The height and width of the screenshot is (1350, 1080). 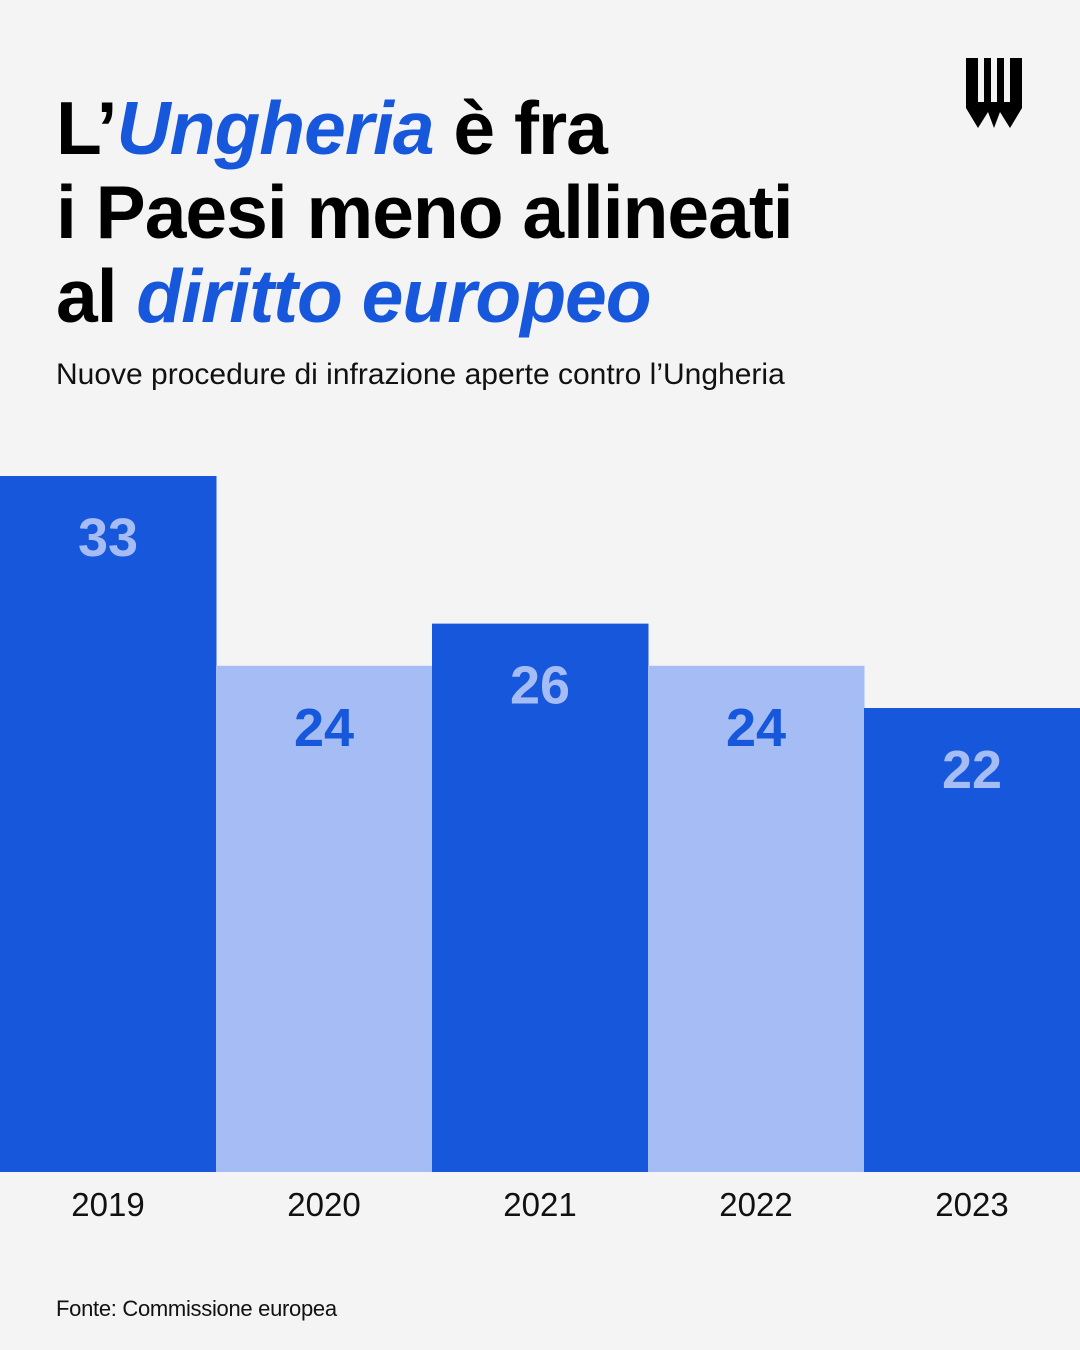 What do you see at coordinates (96, 296) in the screenshot?
I see `title-text-4: al` at bounding box center [96, 296].